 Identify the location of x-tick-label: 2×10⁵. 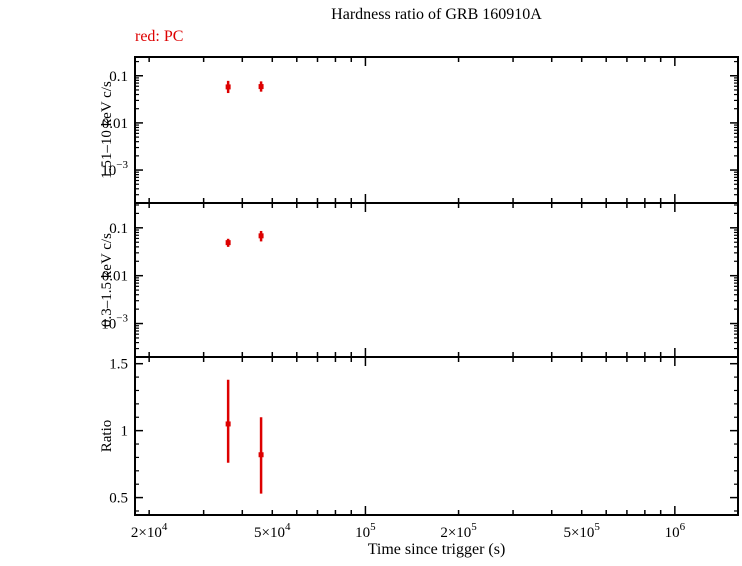
(458, 531).